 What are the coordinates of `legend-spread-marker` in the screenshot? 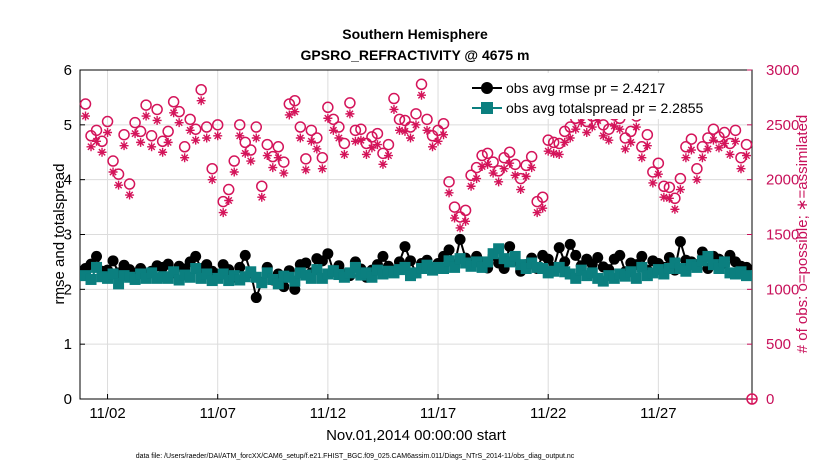 It's located at (487, 108).